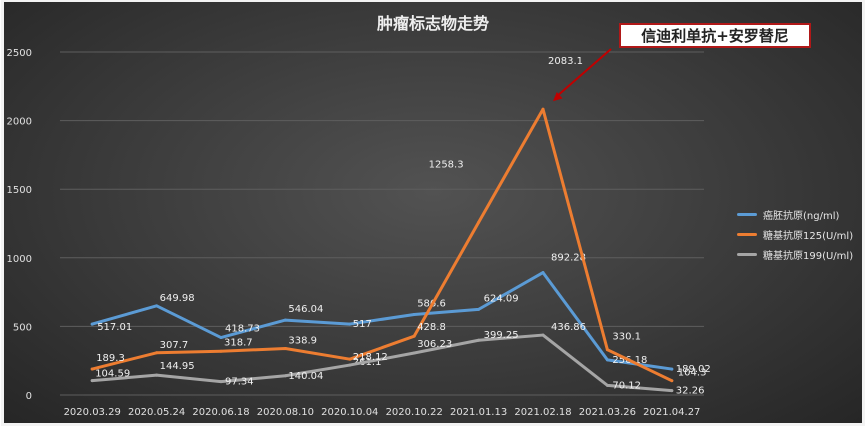  What do you see at coordinates (690, 391) in the screenshot?
I see `data-label-2-9: 32.26` at bounding box center [690, 391].